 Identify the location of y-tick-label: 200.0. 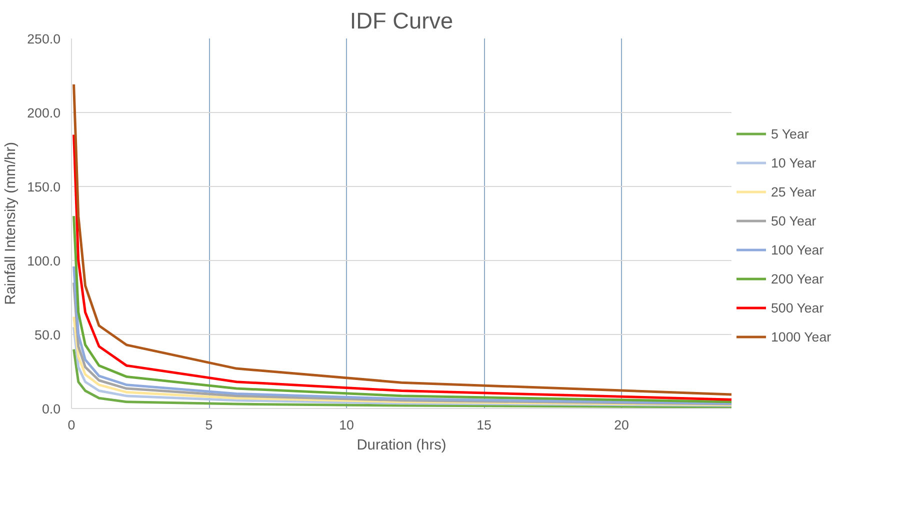
(44, 113).